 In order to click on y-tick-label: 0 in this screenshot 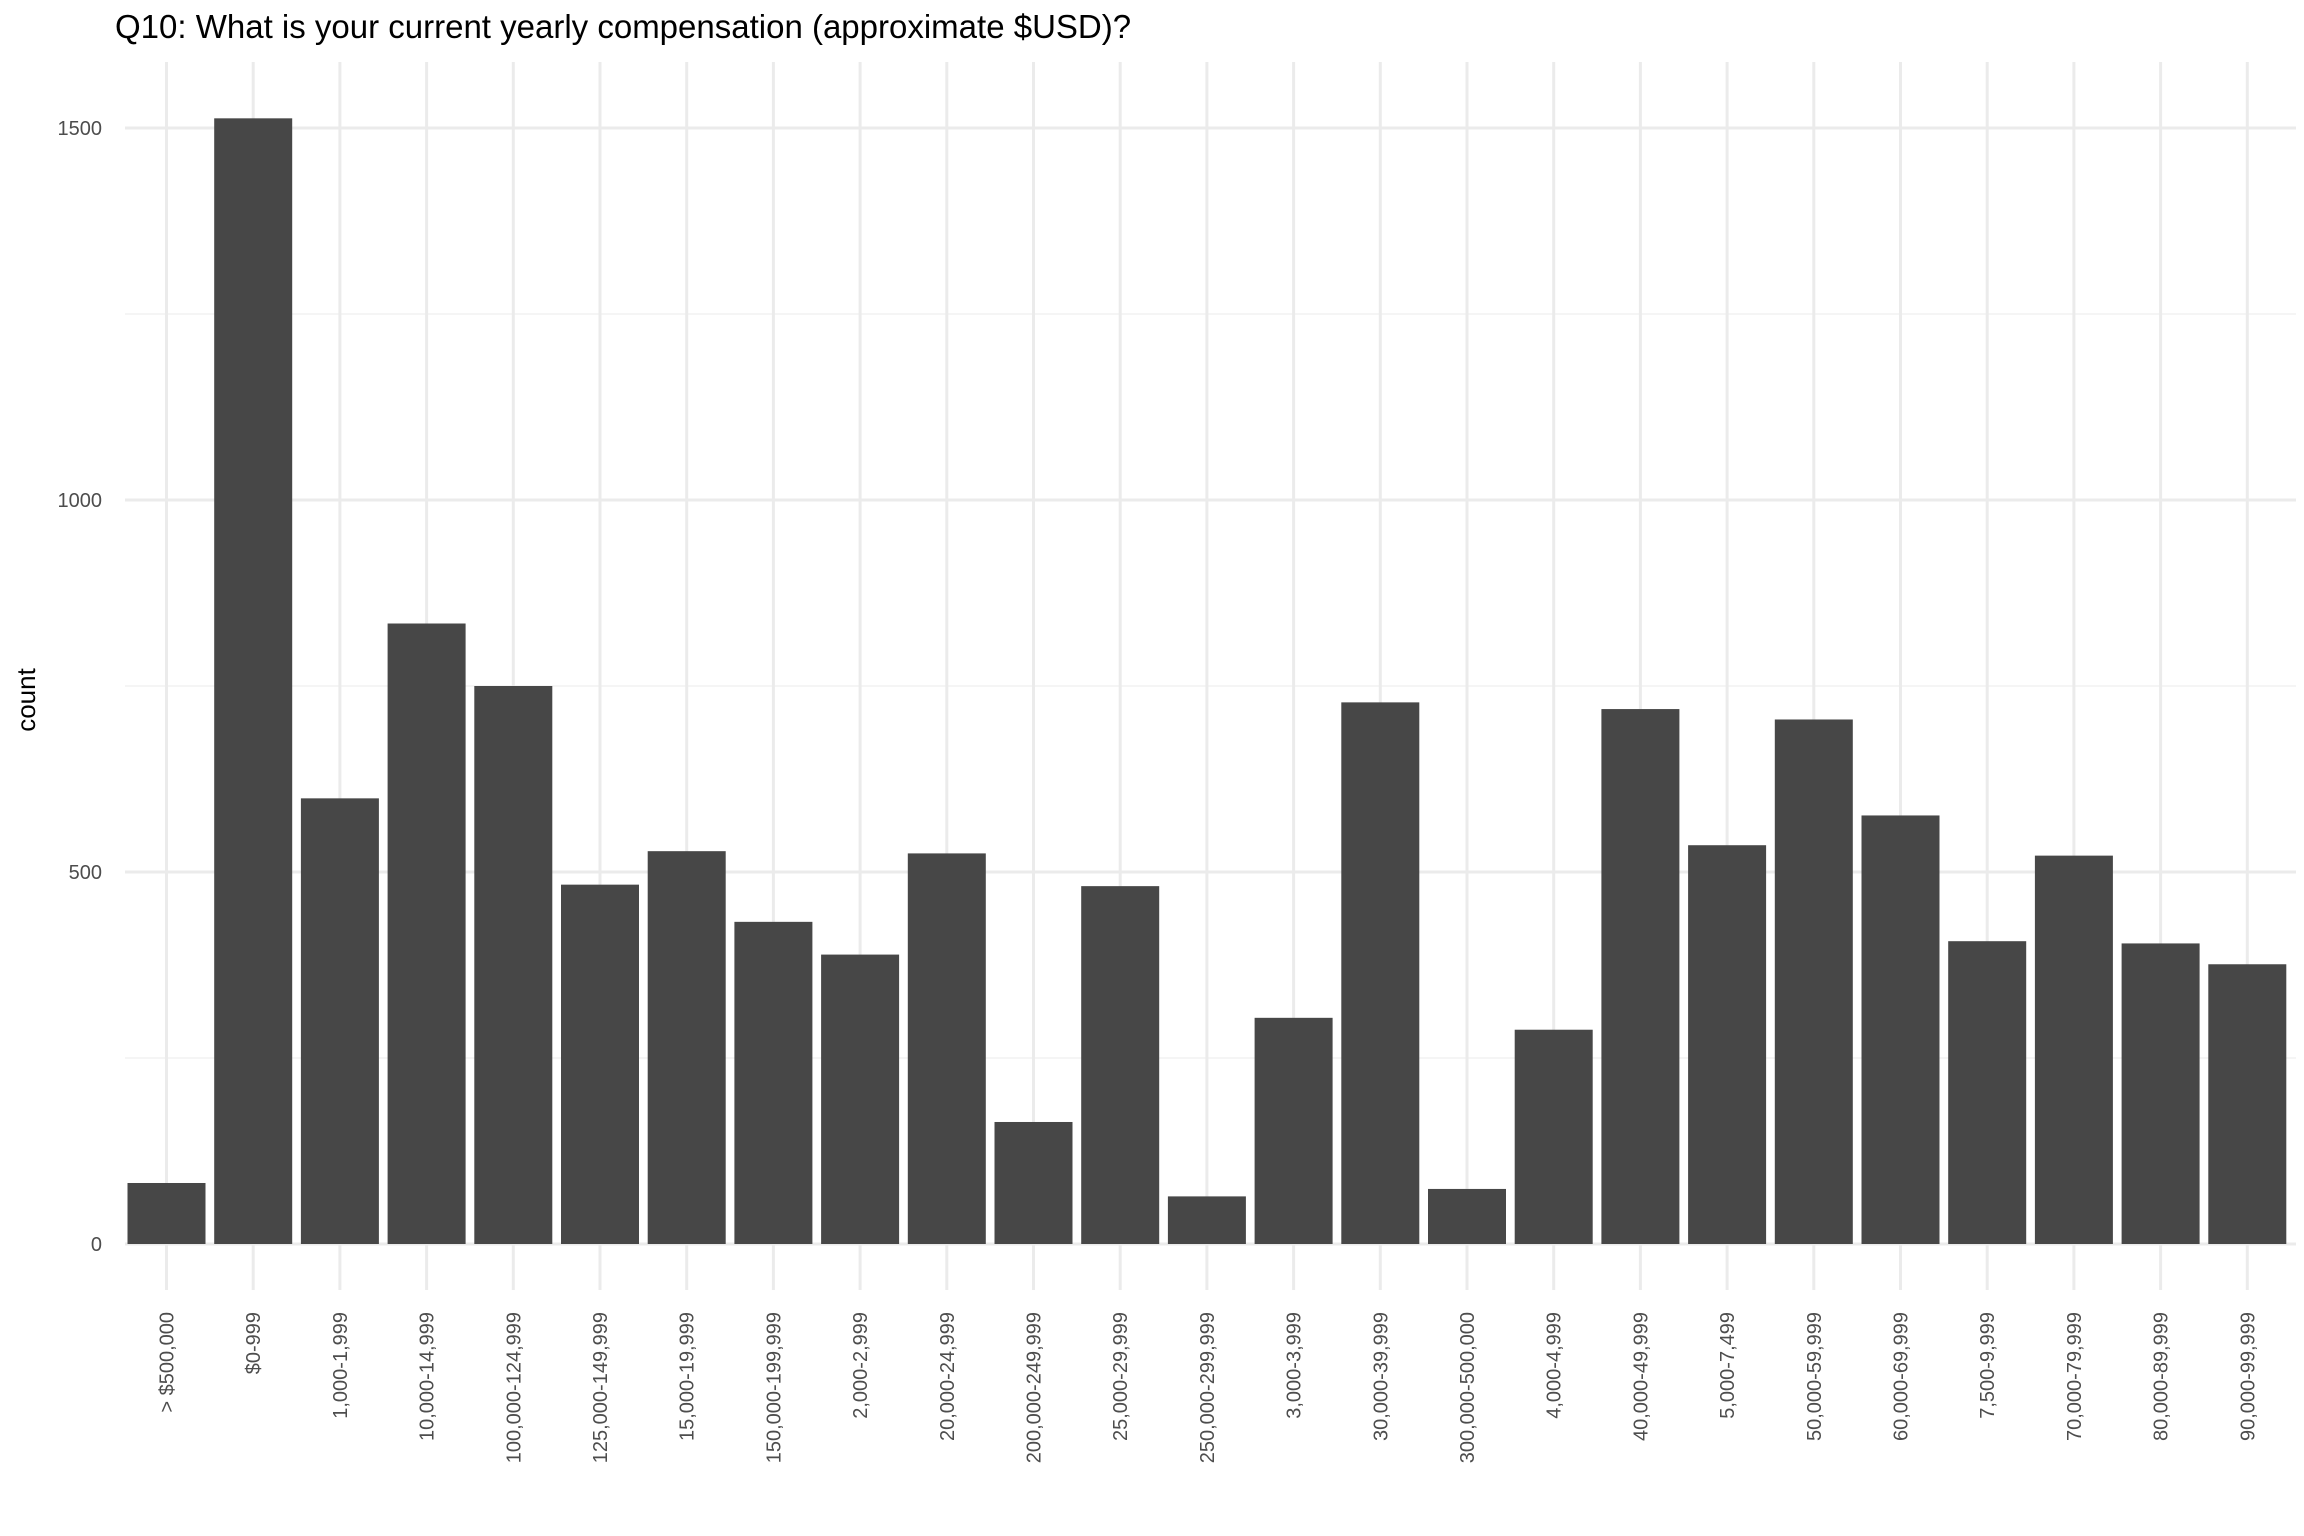, I will do `click(96, 1245)`.